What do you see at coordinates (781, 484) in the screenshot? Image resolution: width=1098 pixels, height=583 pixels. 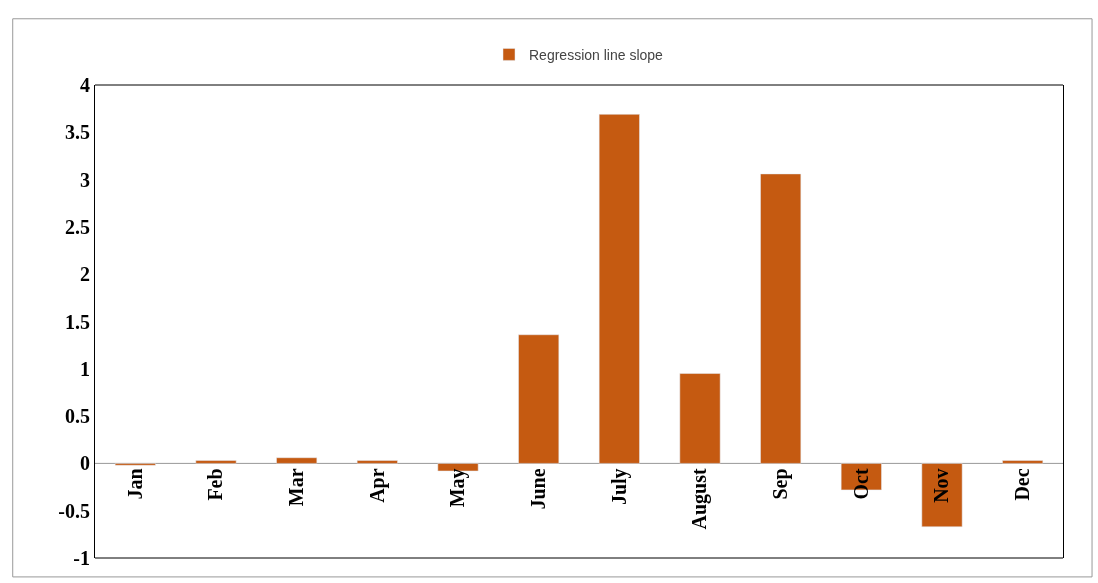 I see `x-tick-label: Sep` at bounding box center [781, 484].